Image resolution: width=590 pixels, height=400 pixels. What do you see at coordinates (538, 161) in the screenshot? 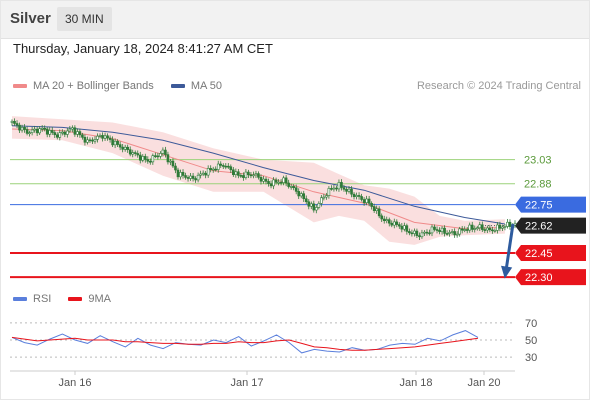
I see `level-23-03-label: 23.03` at bounding box center [538, 161].